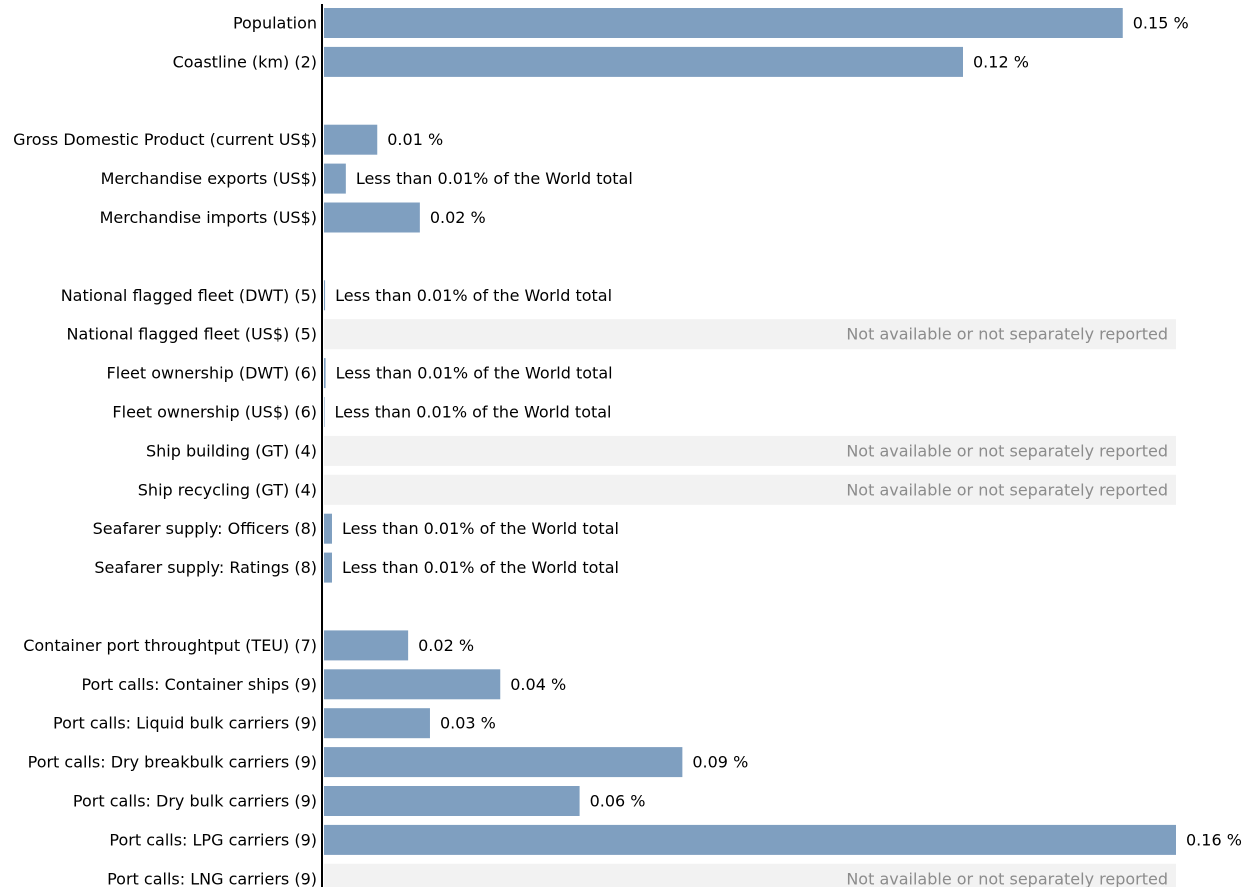  What do you see at coordinates (720, 762) in the screenshot?
I see `data-label: 0.09 %` at bounding box center [720, 762].